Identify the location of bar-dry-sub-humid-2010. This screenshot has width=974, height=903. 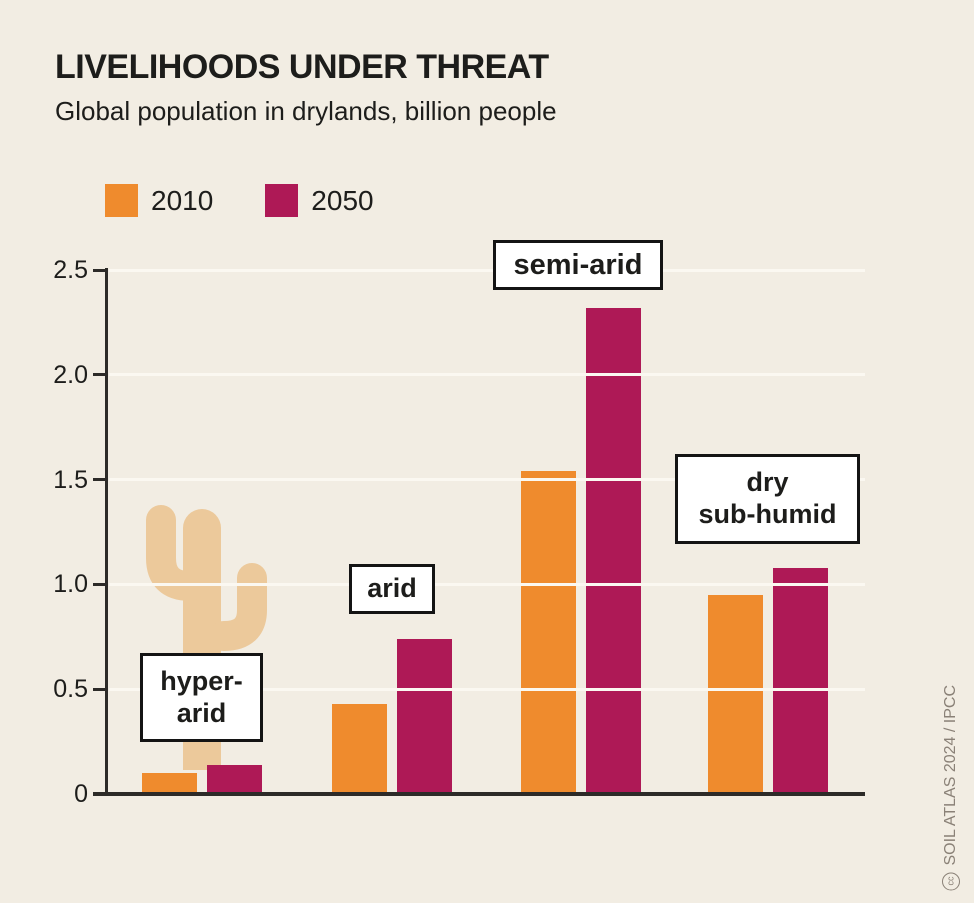
(735, 694).